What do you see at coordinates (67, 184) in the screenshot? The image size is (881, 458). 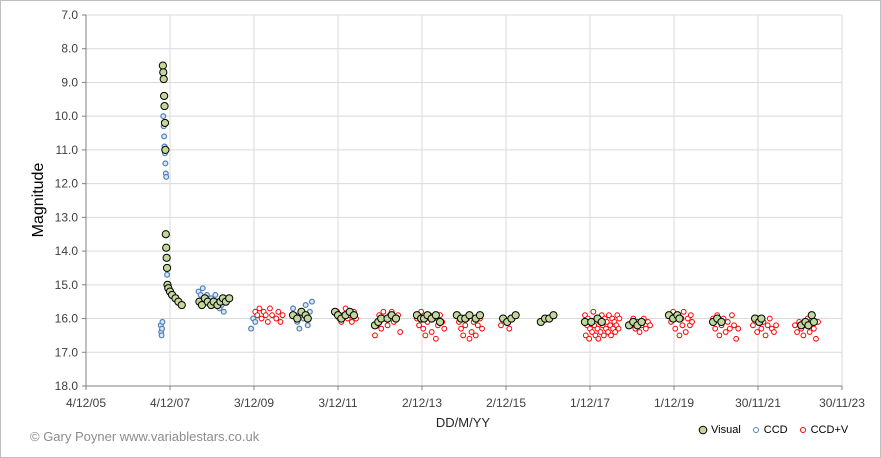 I see `y-tick-label: 12.0` at bounding box center [67, 184].